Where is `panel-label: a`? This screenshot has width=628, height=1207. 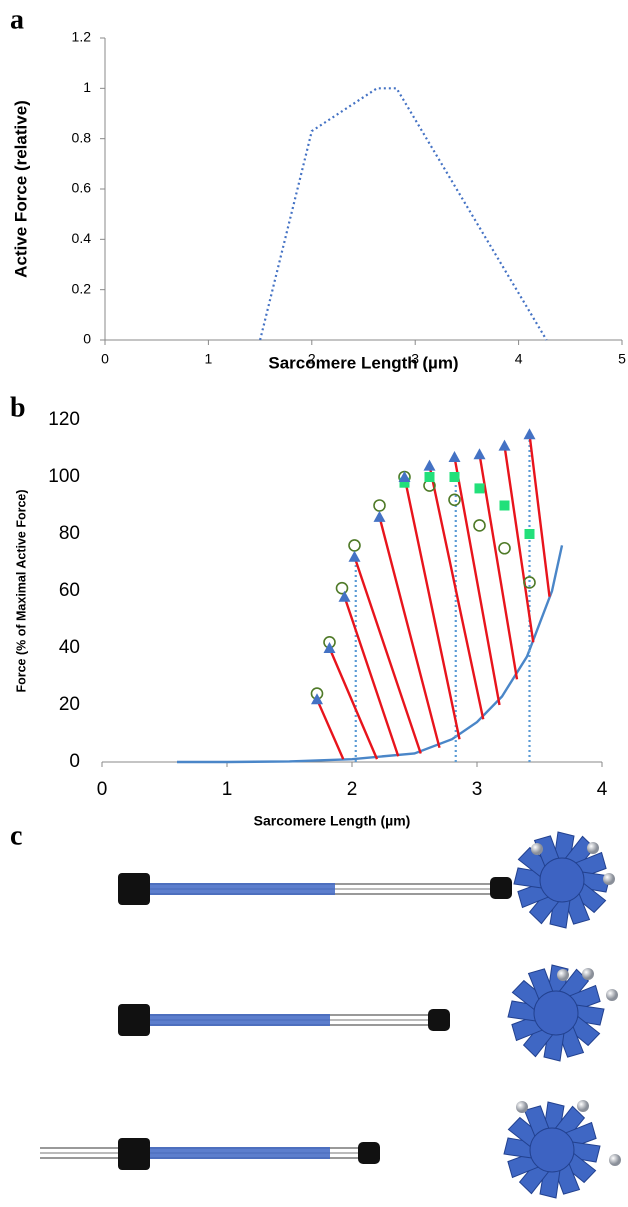 panel-label: a is located at coordinates (17, 19).